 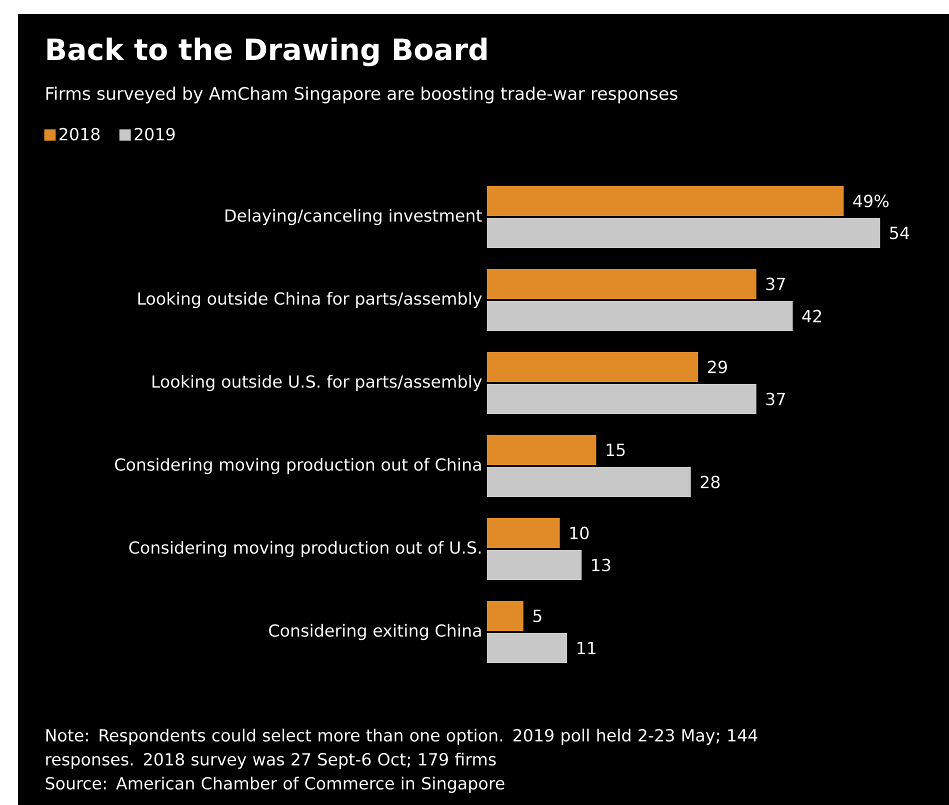 I want to click on data-label: 28, so click(x=710, y=482).